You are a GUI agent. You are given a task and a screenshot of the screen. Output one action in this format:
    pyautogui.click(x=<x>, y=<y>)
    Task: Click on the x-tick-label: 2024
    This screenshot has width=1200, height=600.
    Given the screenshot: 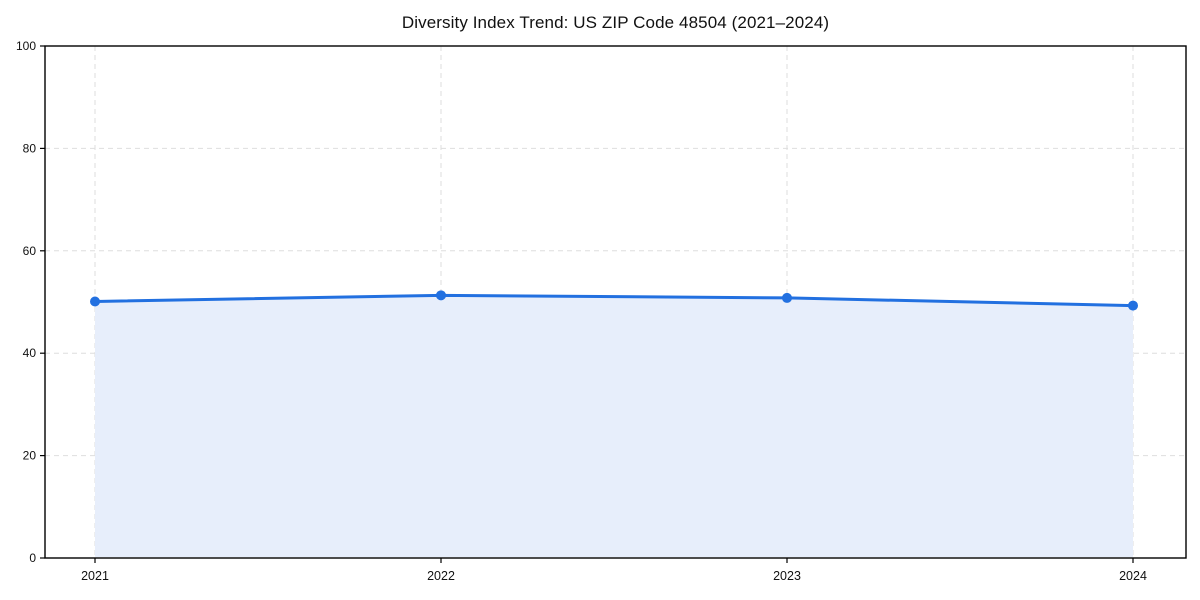 What is the action you would take?
    pyautogui.click(x=1133, y=576)
    